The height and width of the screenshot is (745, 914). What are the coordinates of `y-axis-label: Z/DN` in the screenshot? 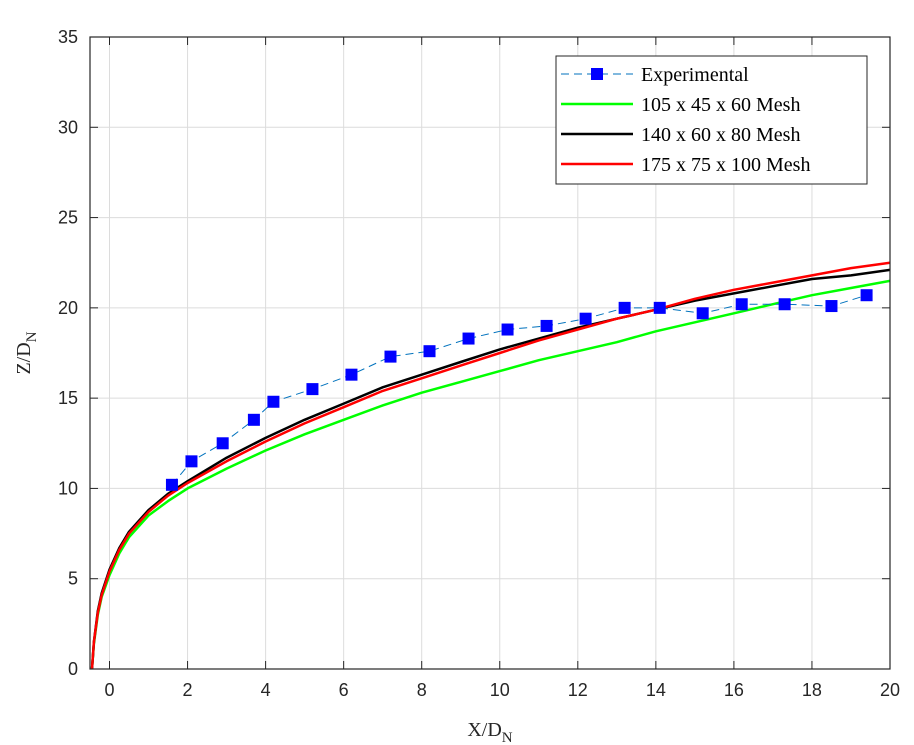 It's located at (26, 352).